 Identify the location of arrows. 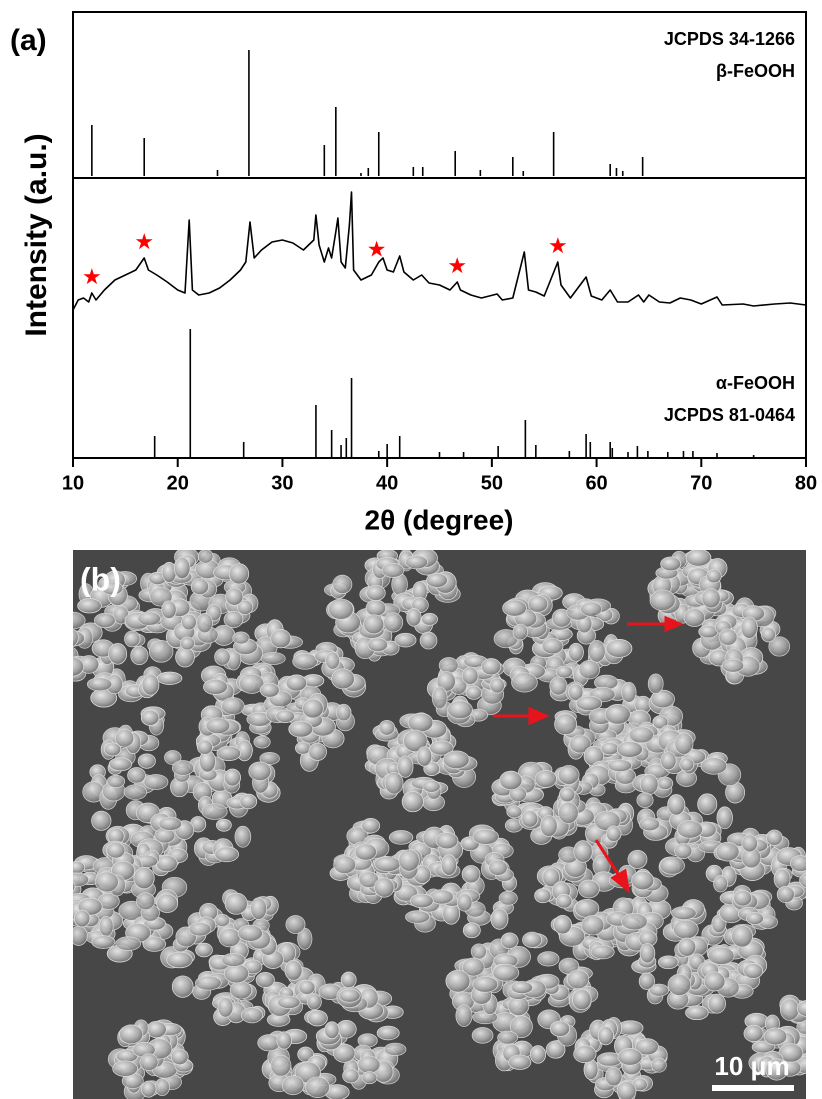
(588, 754).